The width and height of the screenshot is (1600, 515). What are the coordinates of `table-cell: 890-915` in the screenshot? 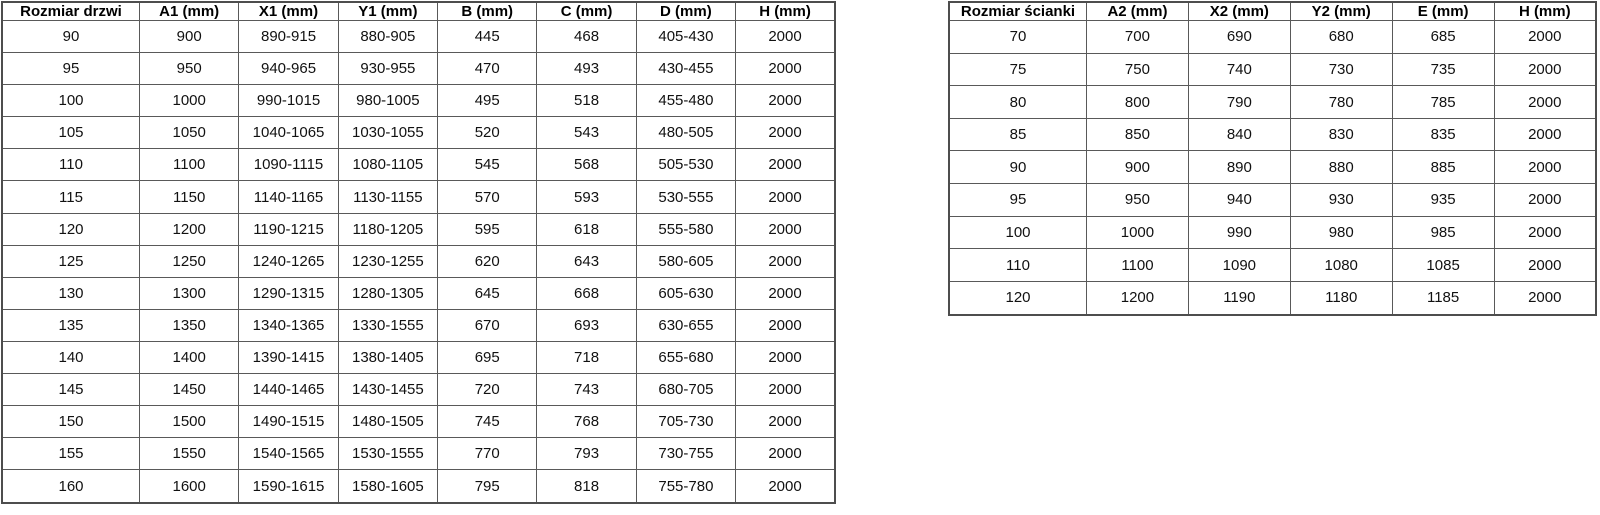 It's located at (288, 36).